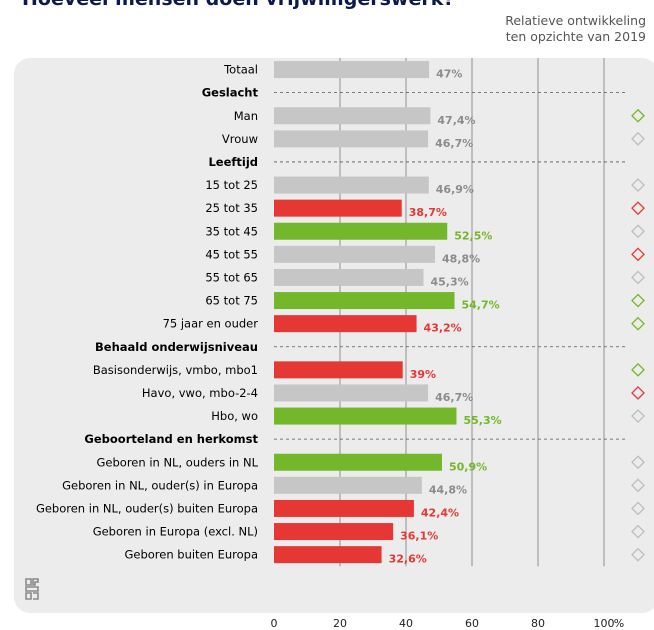 The image size is (654, 630). I want to click on category-label: 75 jaar en ouder, so click(211, 324).